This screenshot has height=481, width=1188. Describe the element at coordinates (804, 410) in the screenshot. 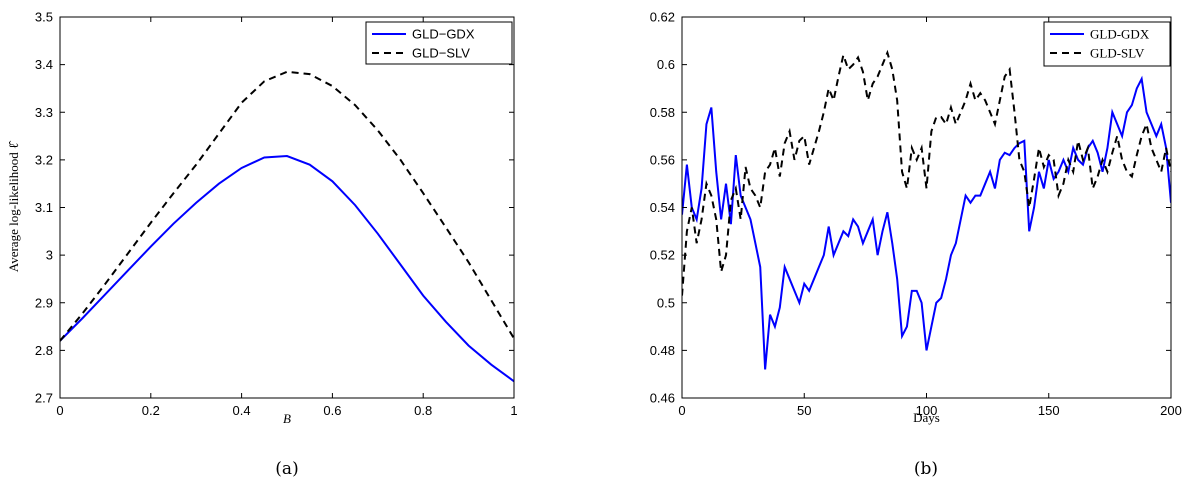

I see `x-tick-label: 50` at that location.